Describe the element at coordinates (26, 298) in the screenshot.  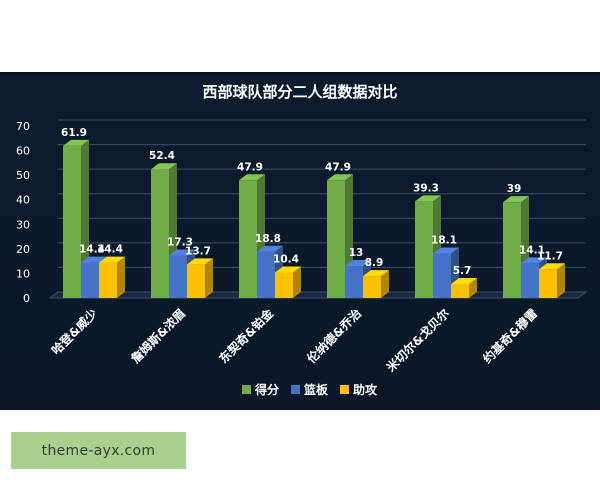
I see `y-tick-label: 0` at that location.